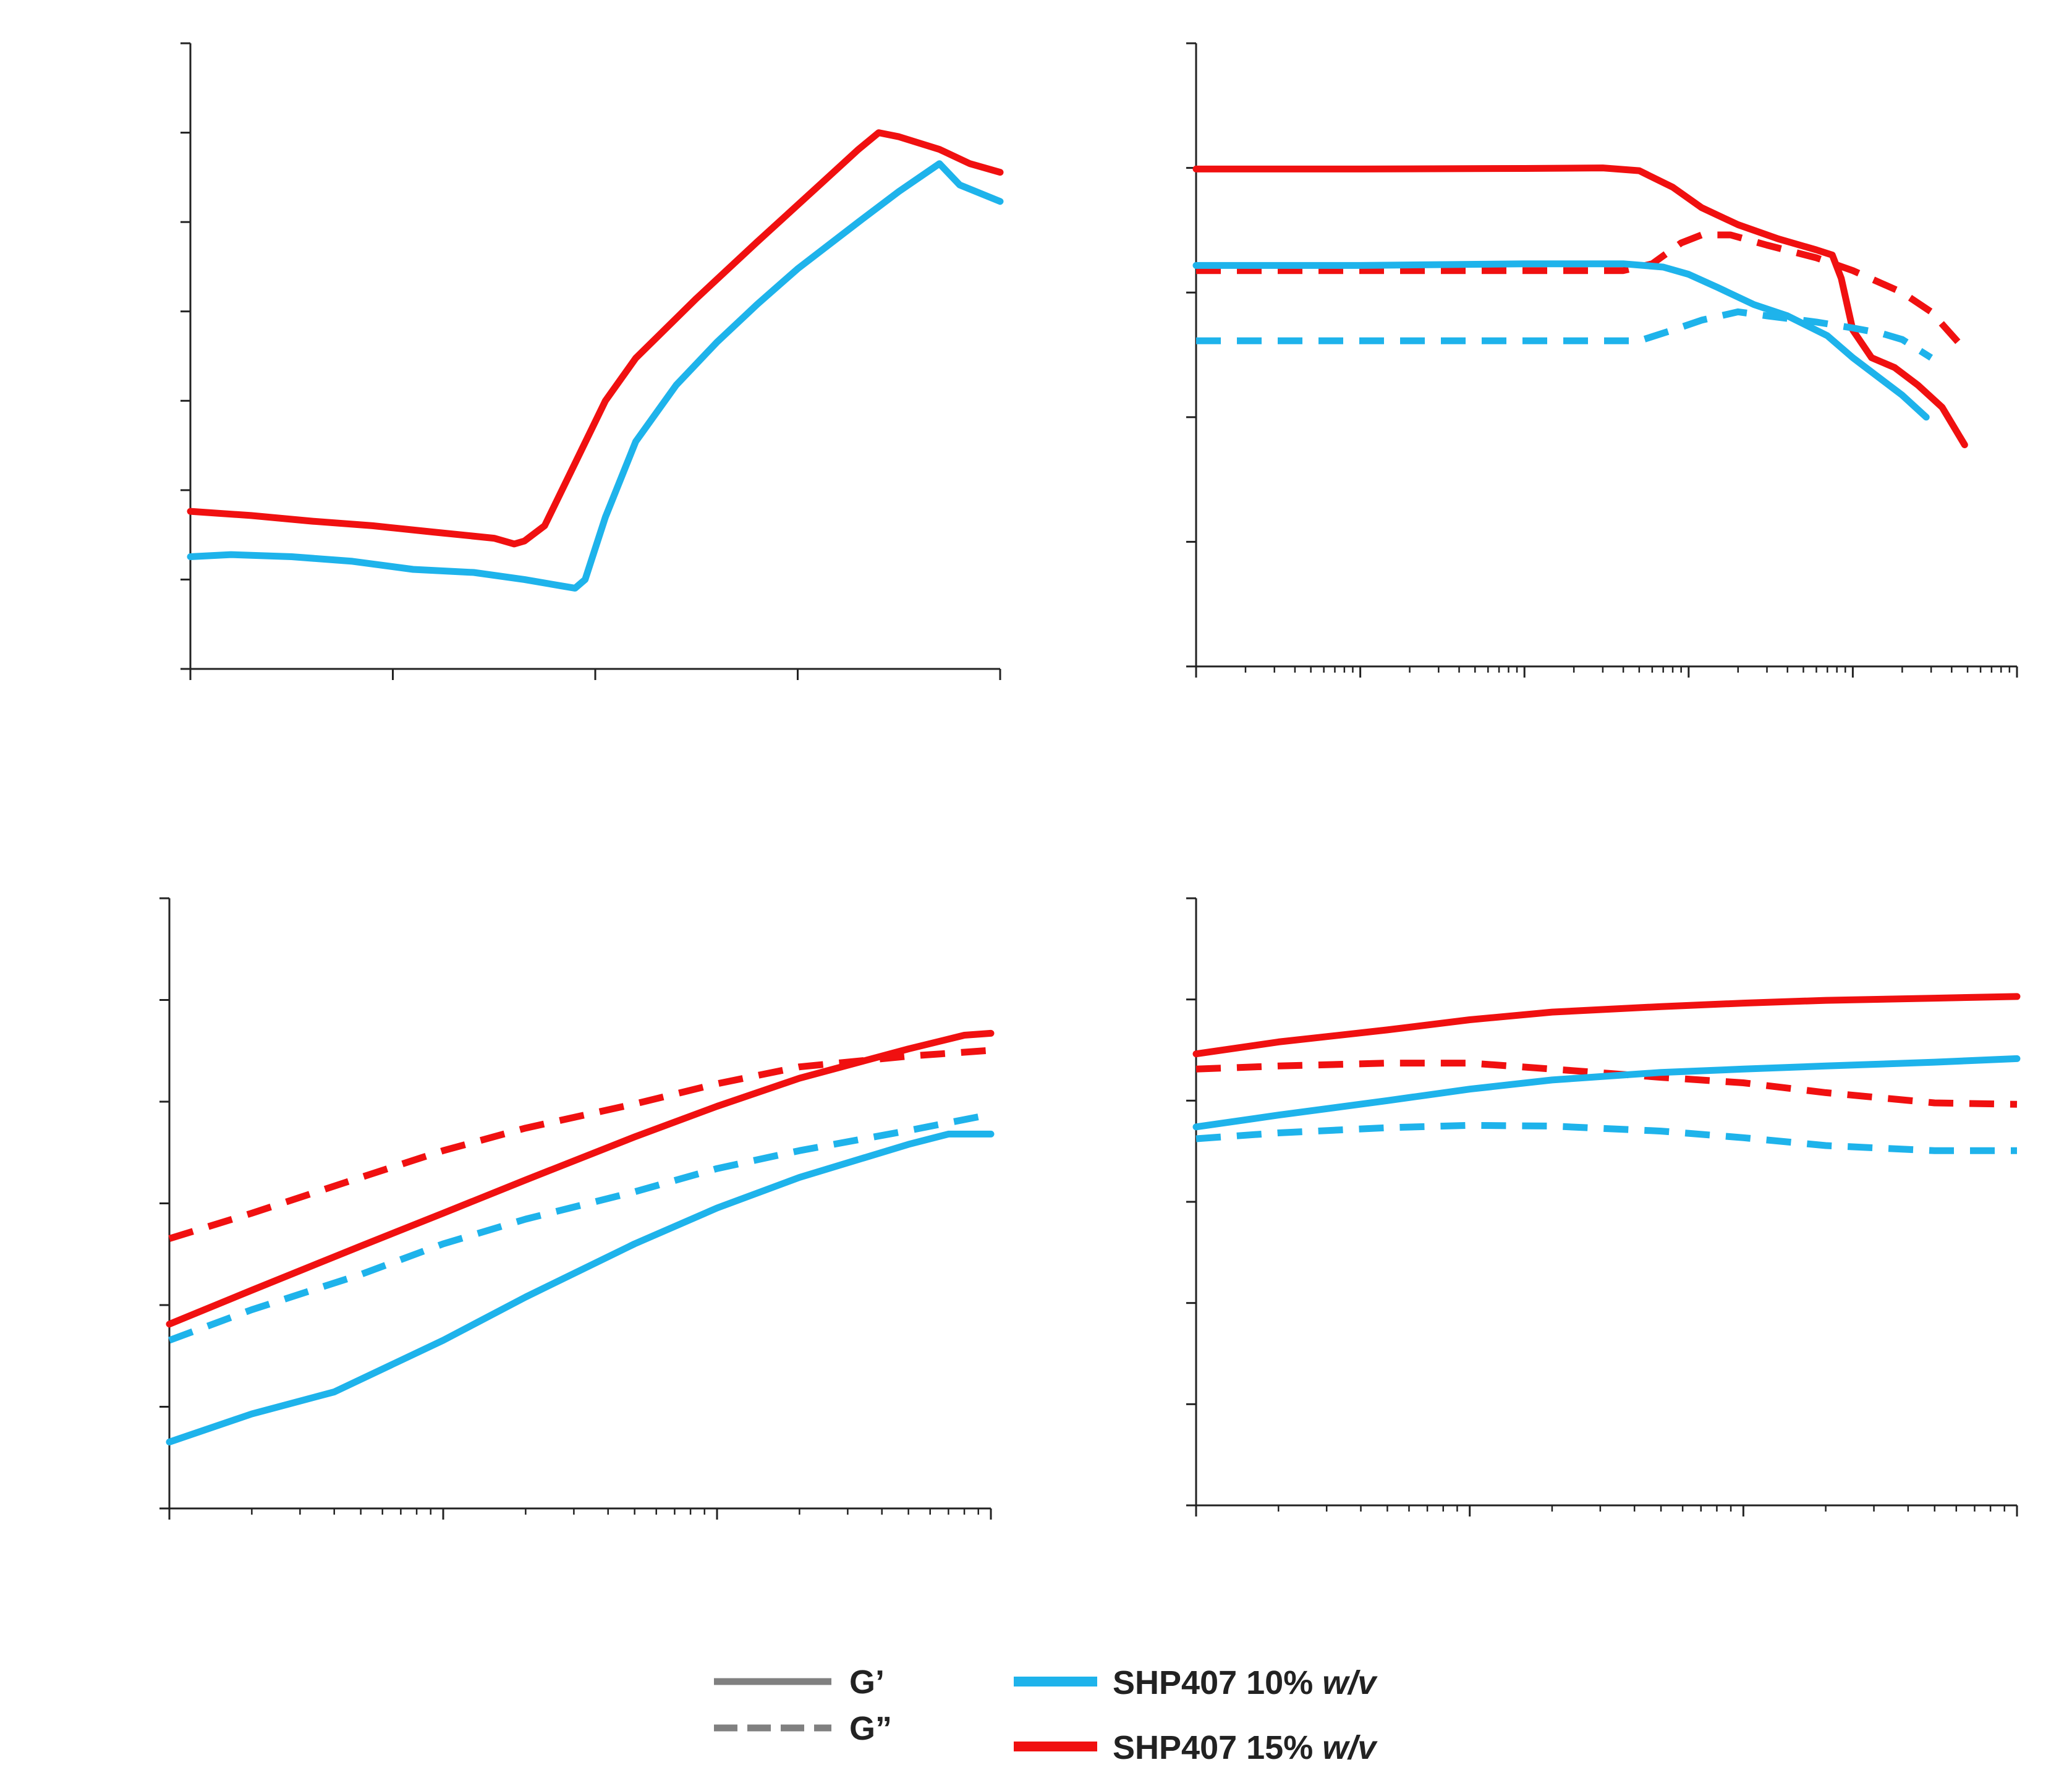 The height and width of the screenshot is (1778, 2072). Describe the element at coordinates (870, 1728) in the screenshot. I see `legend-modulus-label: G”` at that location.